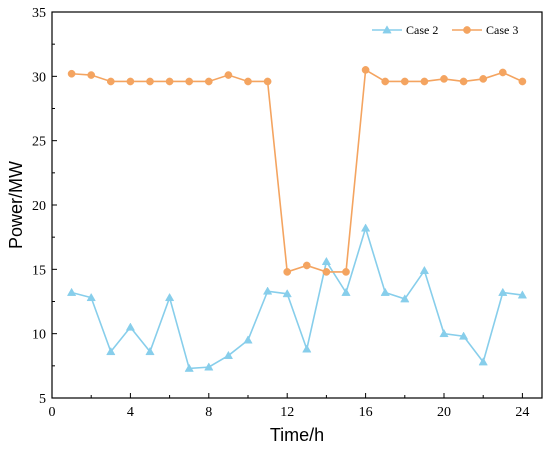 Image resolution: width=550 pixels, height=453 pixels. Describe the element at coordinates (39, 13) in the screenshot. I see `y-tick-label: 35` at that location.